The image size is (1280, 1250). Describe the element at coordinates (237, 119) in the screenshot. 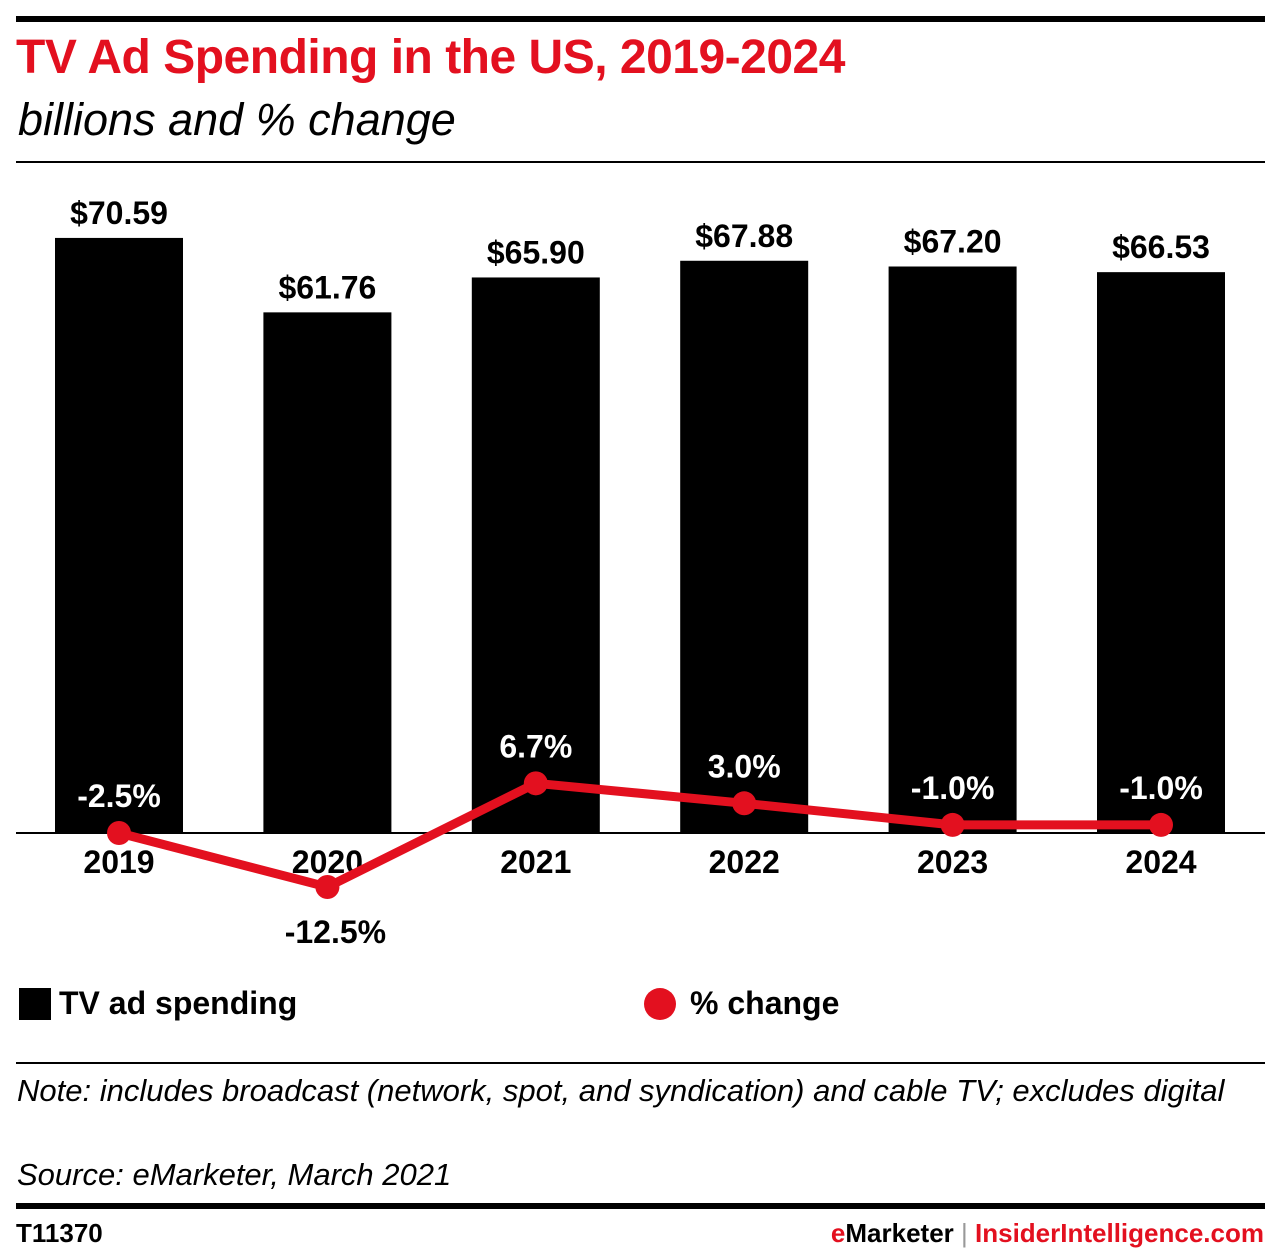

I see `chart-subtitle: billions and % change` at that location.